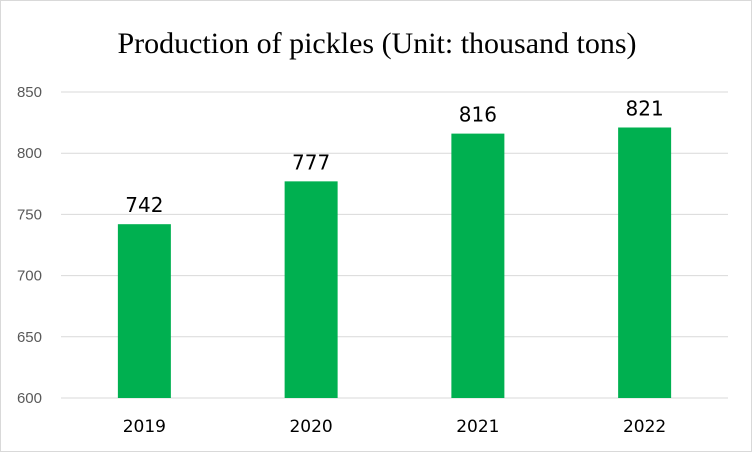 The image size is (752, 452). Describe the element at coordinates (477, 427) in the screenshot. I see `x-tick-label: 2021` at that location.